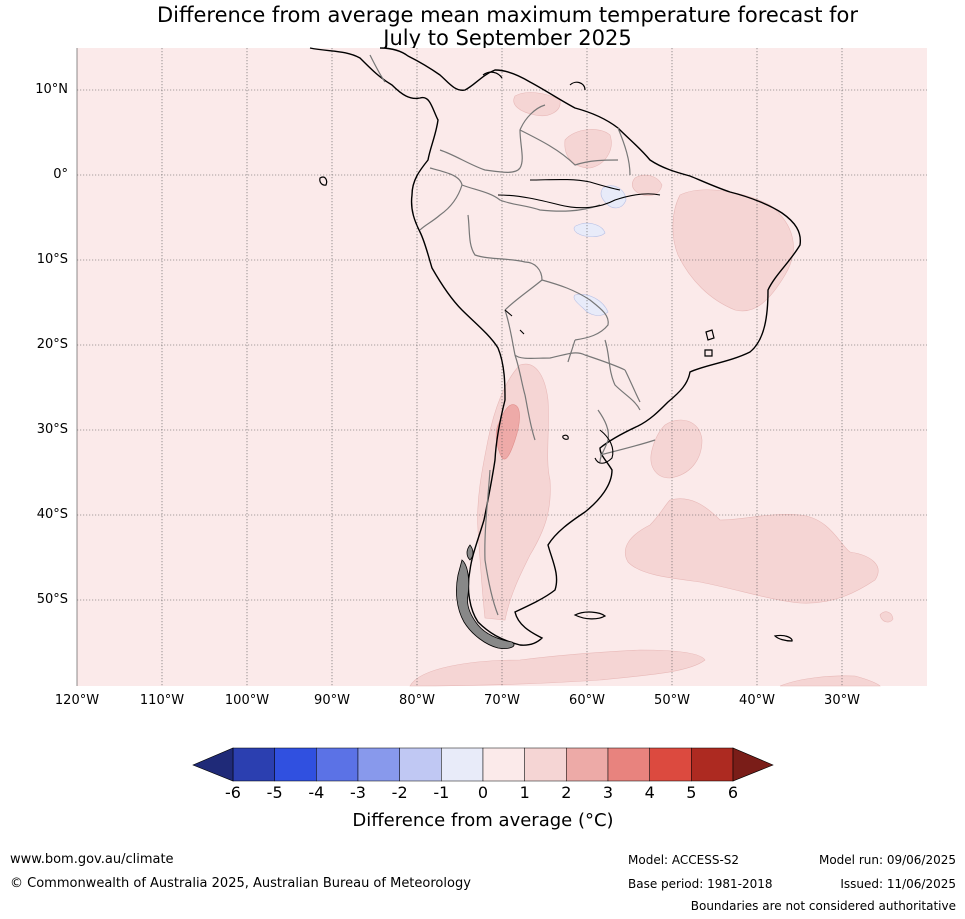 The width and height of the screenshot is (965, 919). What do you see at coordinates (579, 321) in the screenshot?
I see `rivers` at bounding box center [579, 321].